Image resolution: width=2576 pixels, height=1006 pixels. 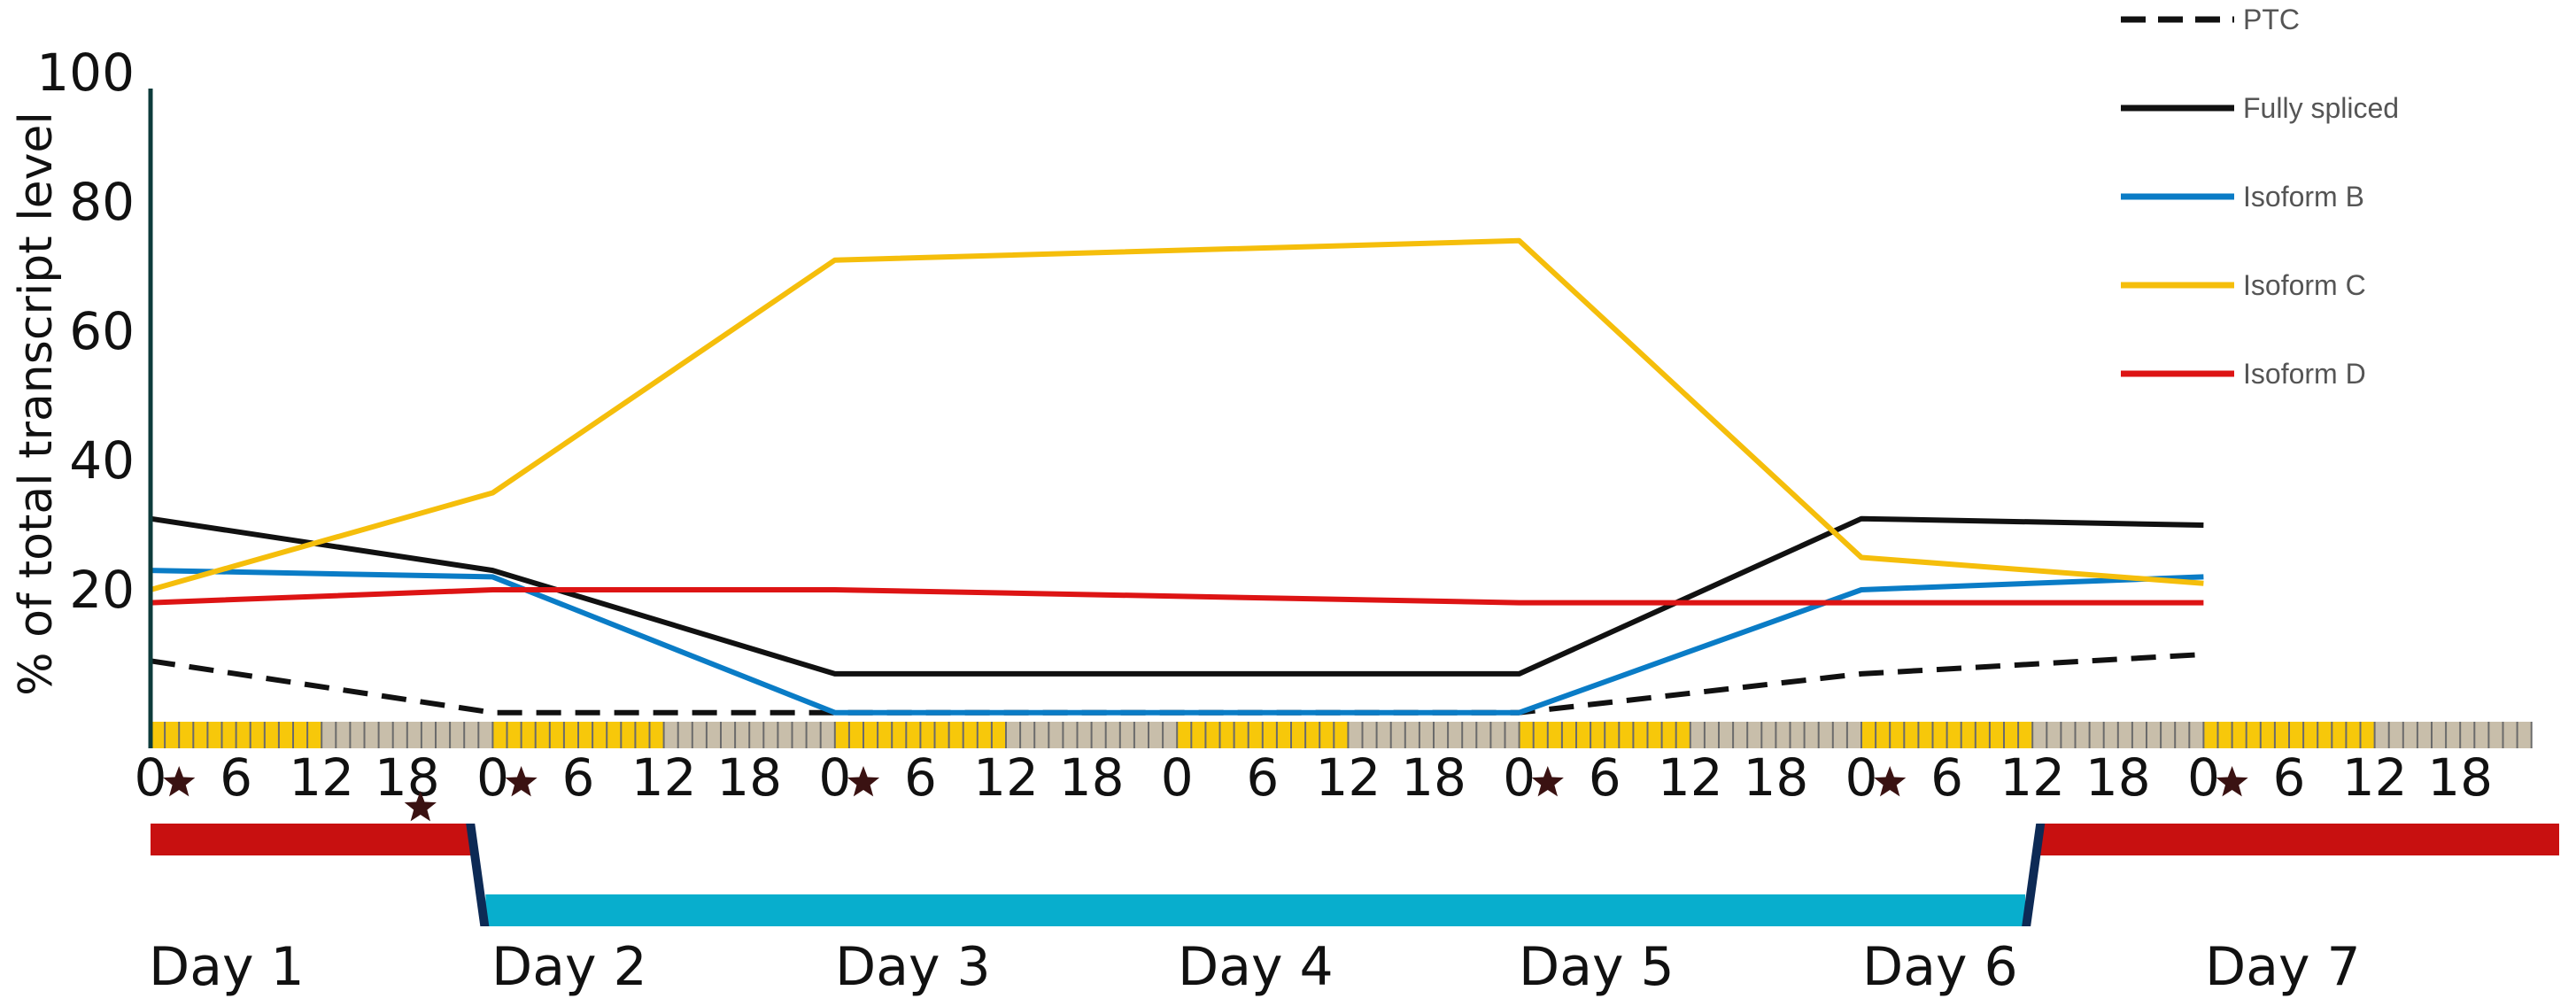 I want to click on sampling-stars, so click(x=1205, y=794).